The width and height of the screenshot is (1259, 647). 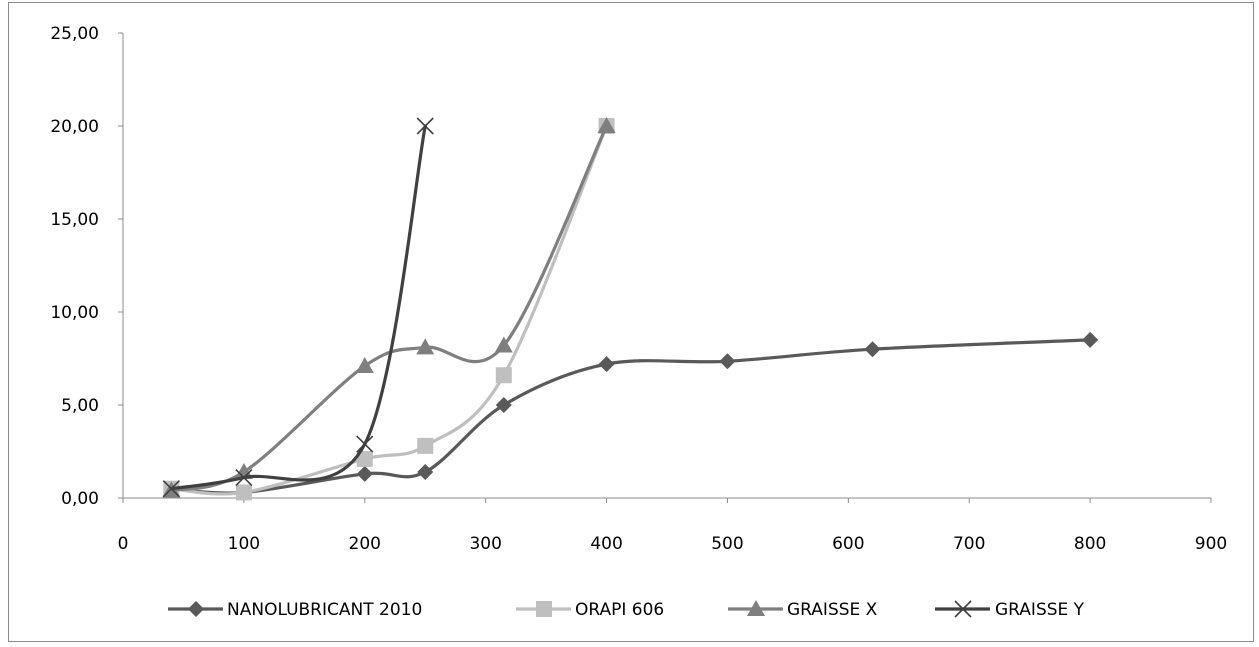 What do you see at coordinates (727, 544) in the screenshot?
I see `x-tick-label: 500` at bounding box center [727, 544].